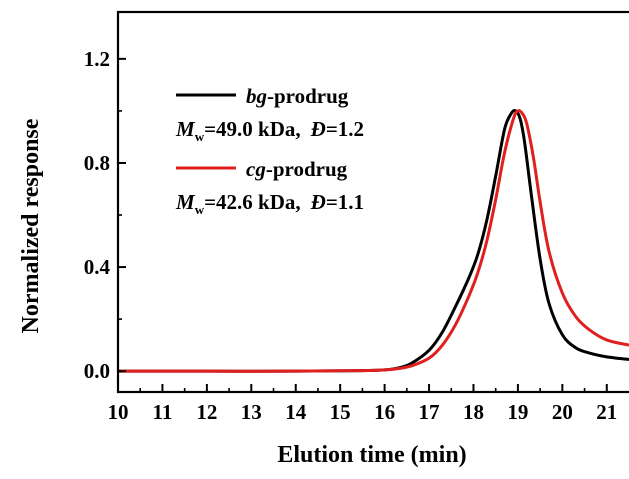  Describe the element at coordinates (269, 203) in the screenshot. I see `legend-details-cg-prodrug: Mw=42.6 kDa, Đ=1.1` at that location.